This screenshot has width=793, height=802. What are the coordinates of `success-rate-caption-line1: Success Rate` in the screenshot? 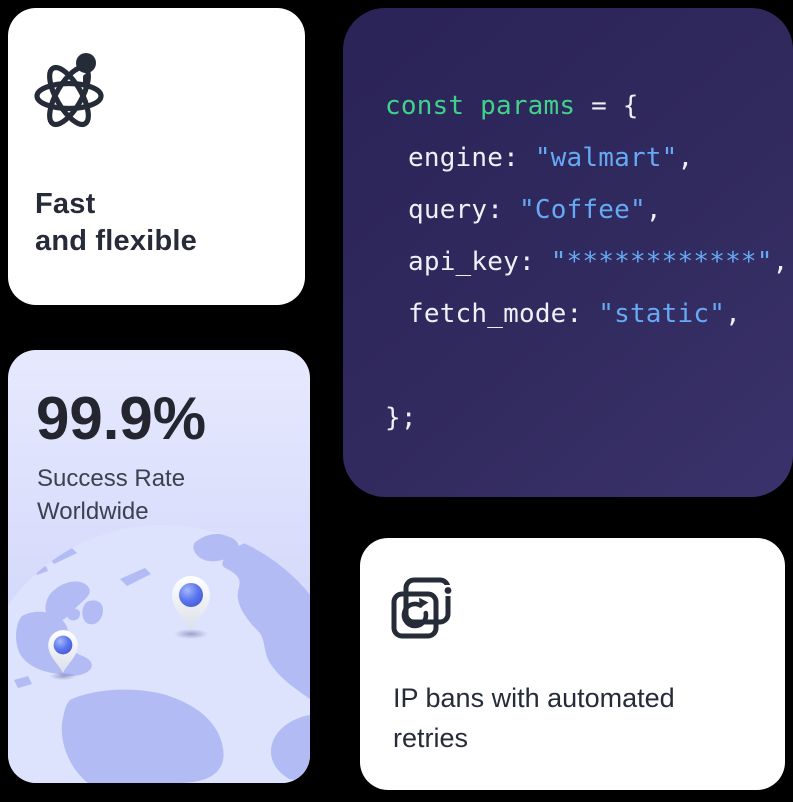 It's located at (111, 478).